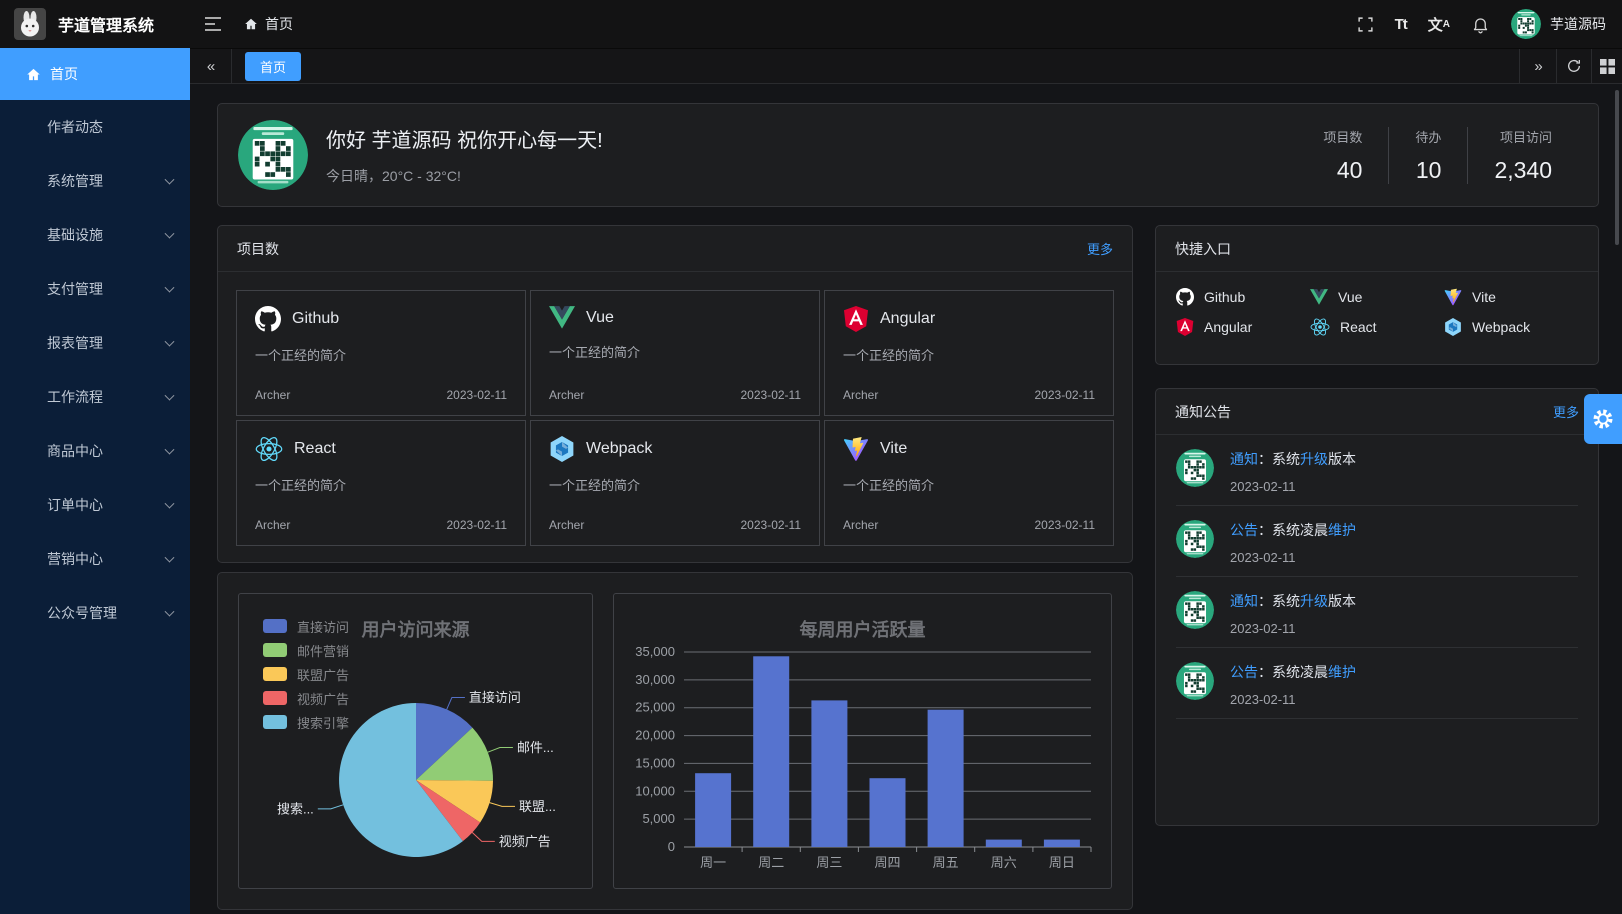 This screenshot has height=914, width=1622. I want to click on projects-card-title: 项目数, so click(258, 248).